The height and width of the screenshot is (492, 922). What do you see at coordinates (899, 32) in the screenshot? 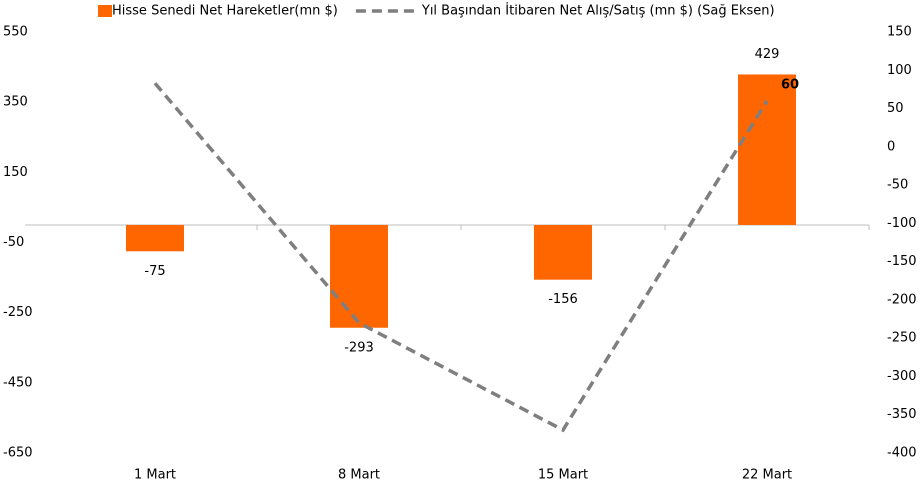
I see `y2-tick-label: 150` at bounding box center [899, 32].